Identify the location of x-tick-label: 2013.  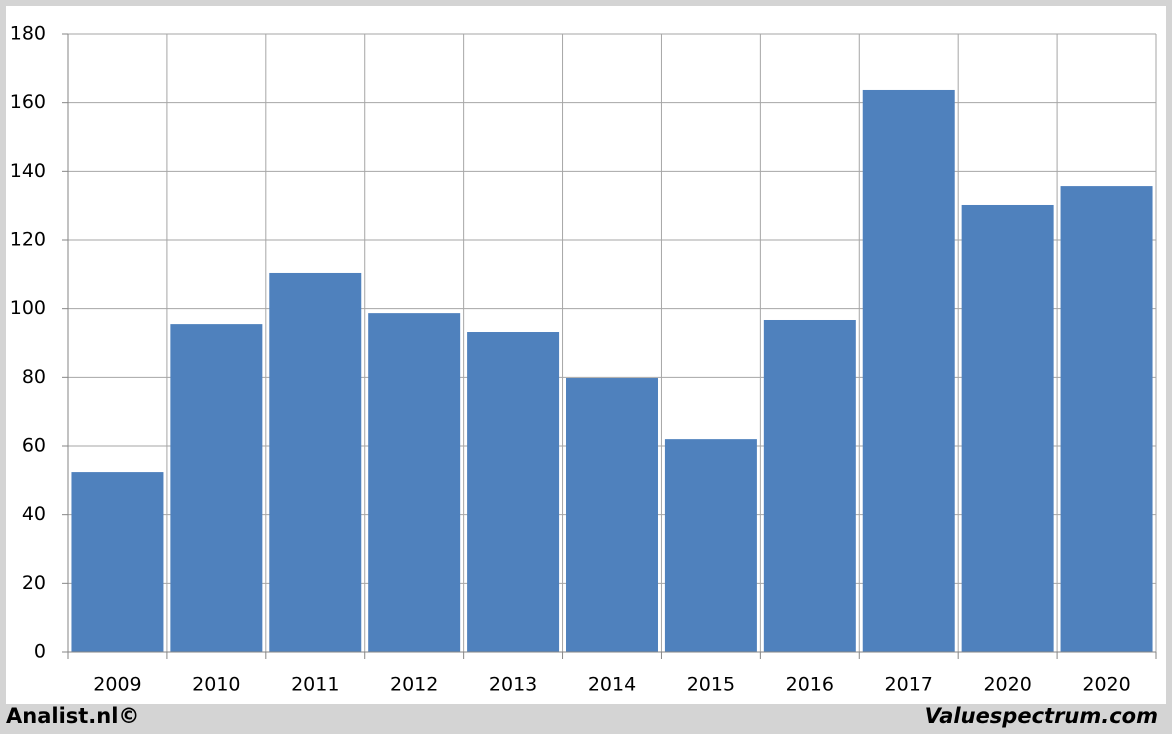
(513, 685).